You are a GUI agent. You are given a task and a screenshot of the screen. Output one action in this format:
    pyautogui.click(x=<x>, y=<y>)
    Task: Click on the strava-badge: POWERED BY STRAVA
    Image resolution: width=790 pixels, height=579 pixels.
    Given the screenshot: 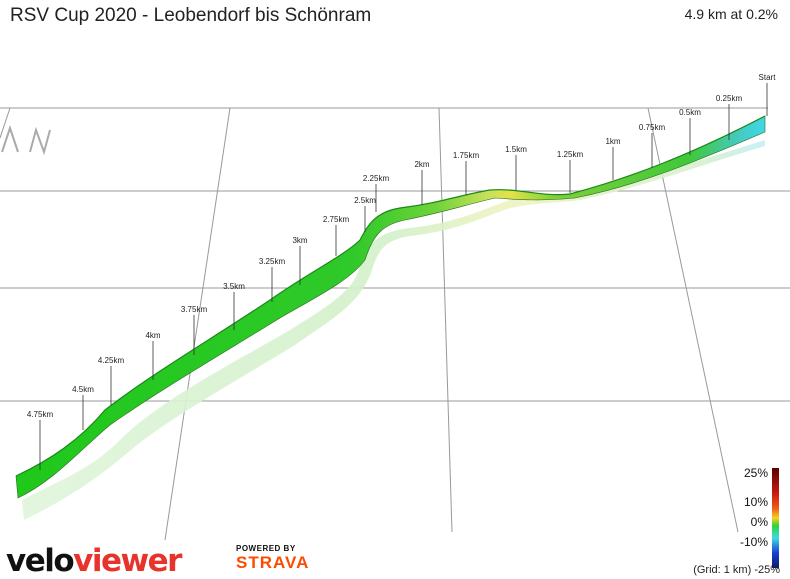 What is the action you would take?
    pyautogui.click(x=272, y=558)
    